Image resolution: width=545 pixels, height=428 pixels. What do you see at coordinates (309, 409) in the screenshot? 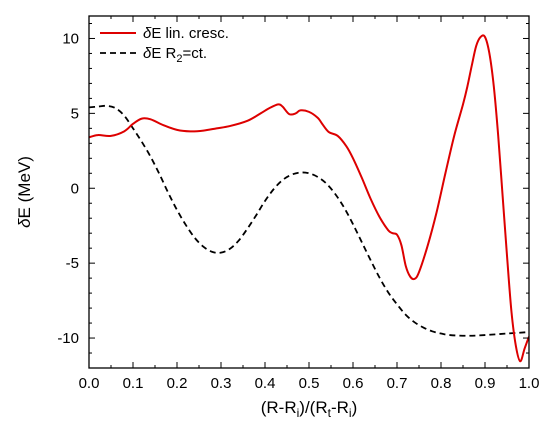
I see `x-axis-label: (R-Ri)/(Rt-Ri)` at bounding box center [309, 409].